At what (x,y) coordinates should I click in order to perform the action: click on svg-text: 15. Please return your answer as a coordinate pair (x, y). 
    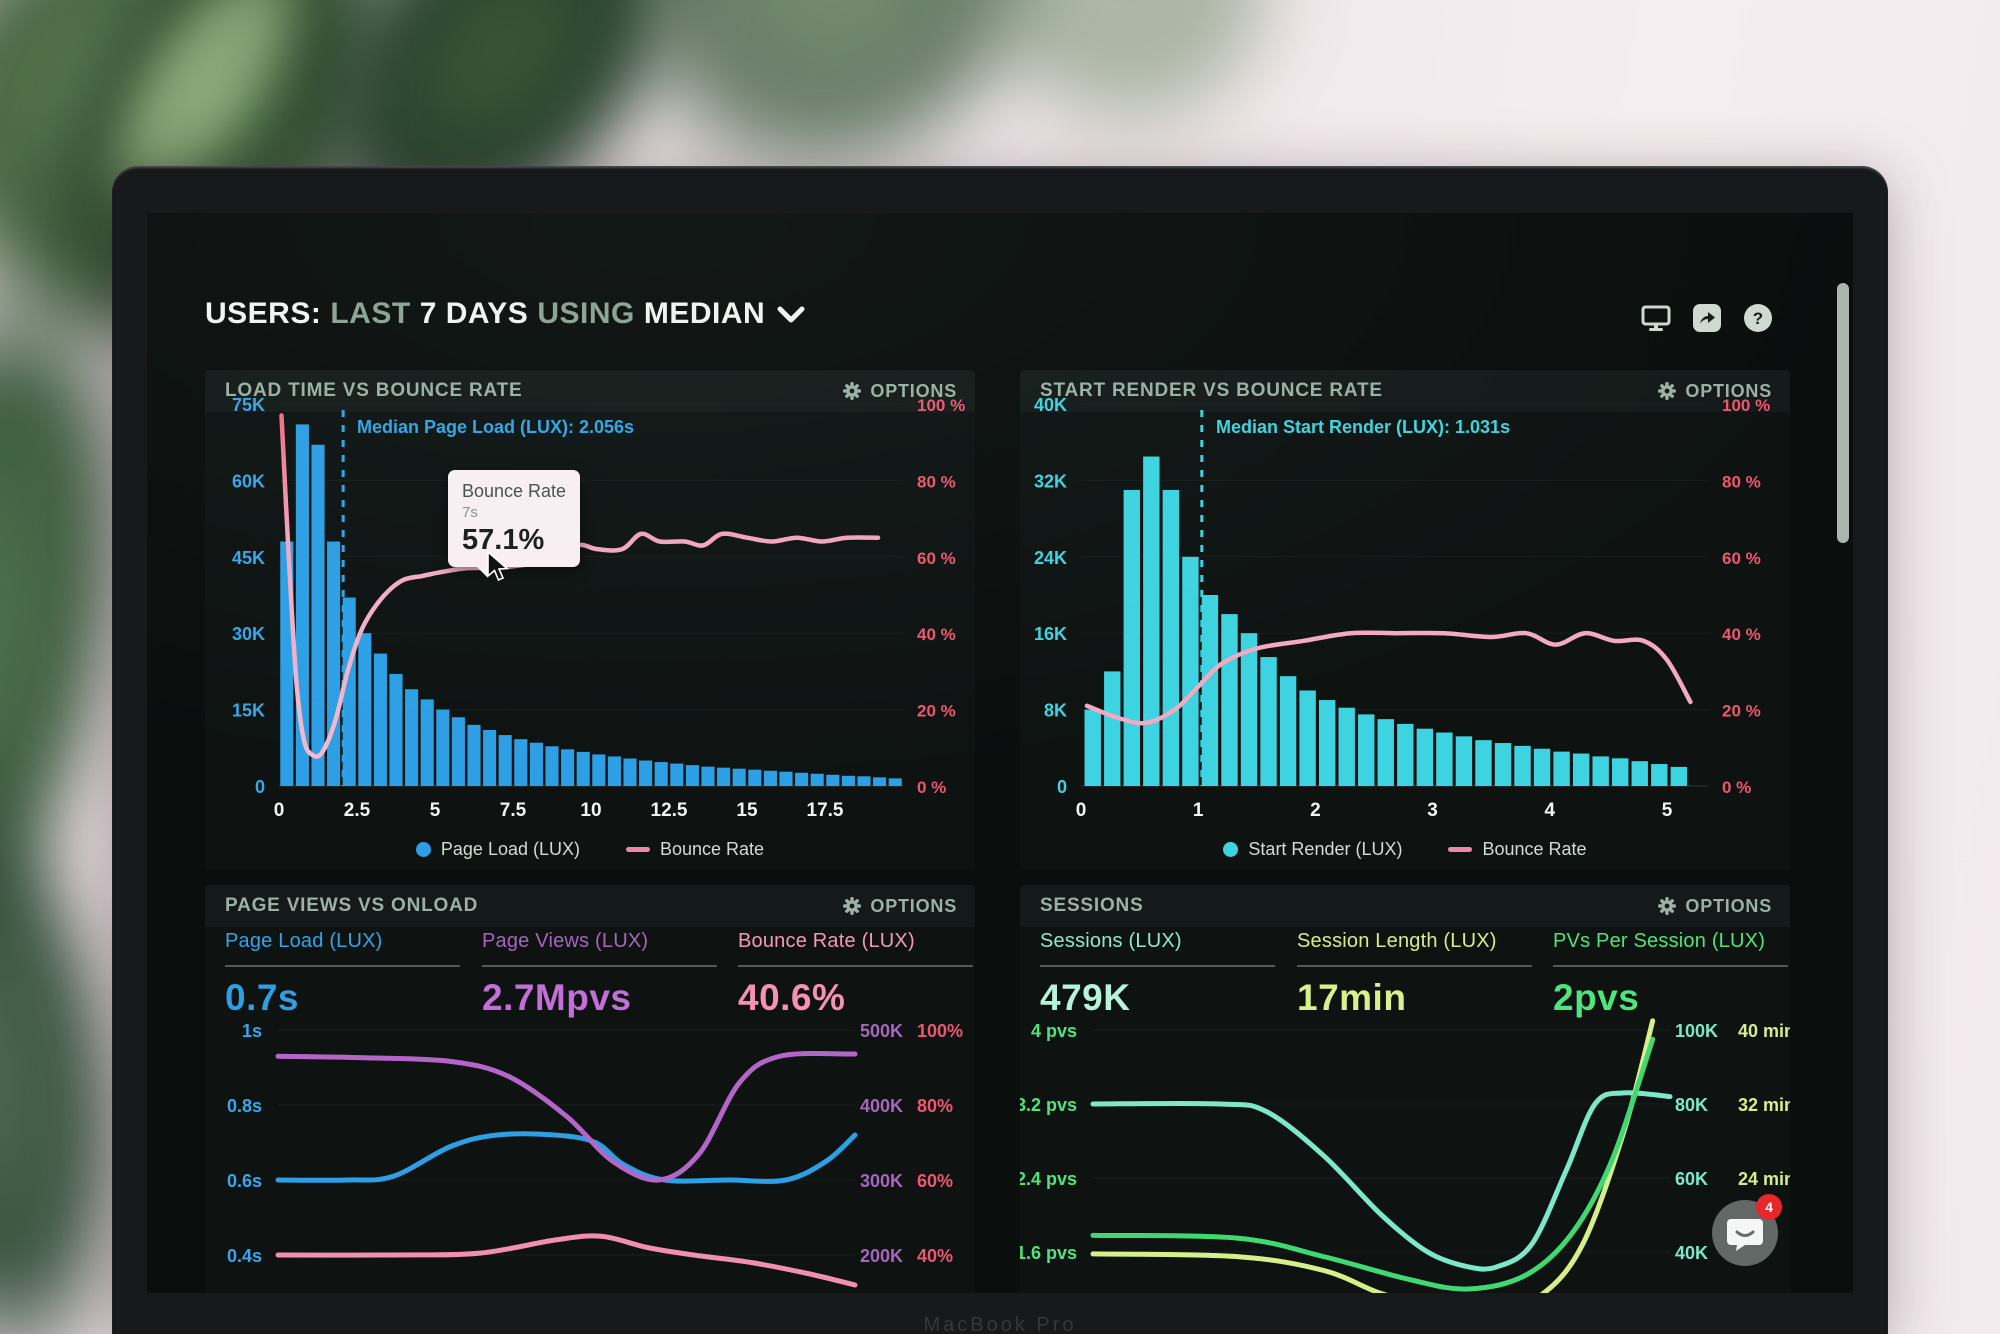
    Looking at the image, I should click on (747, 810).